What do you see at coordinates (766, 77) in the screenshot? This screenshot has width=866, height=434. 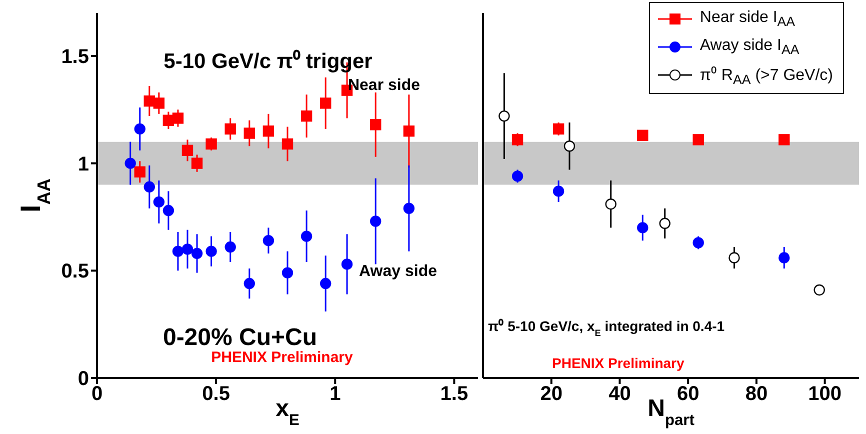 I see `legend-label: π⁰ R$_{AA}$ (>7 GeV/c)` at bounding box center [766, 77].